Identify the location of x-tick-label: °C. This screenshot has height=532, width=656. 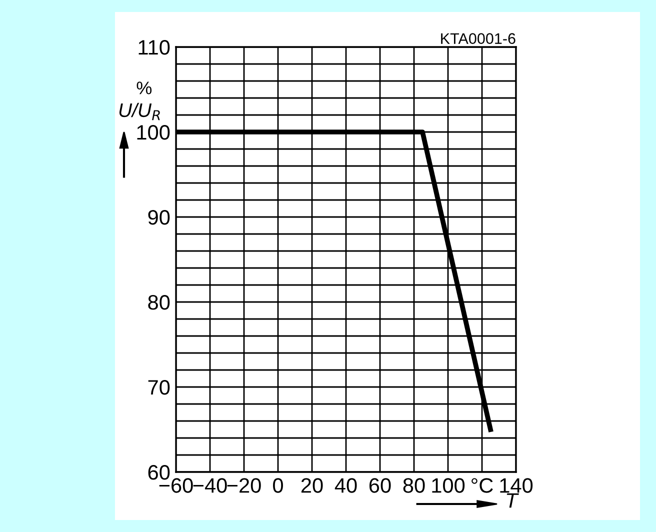
(482, 485).